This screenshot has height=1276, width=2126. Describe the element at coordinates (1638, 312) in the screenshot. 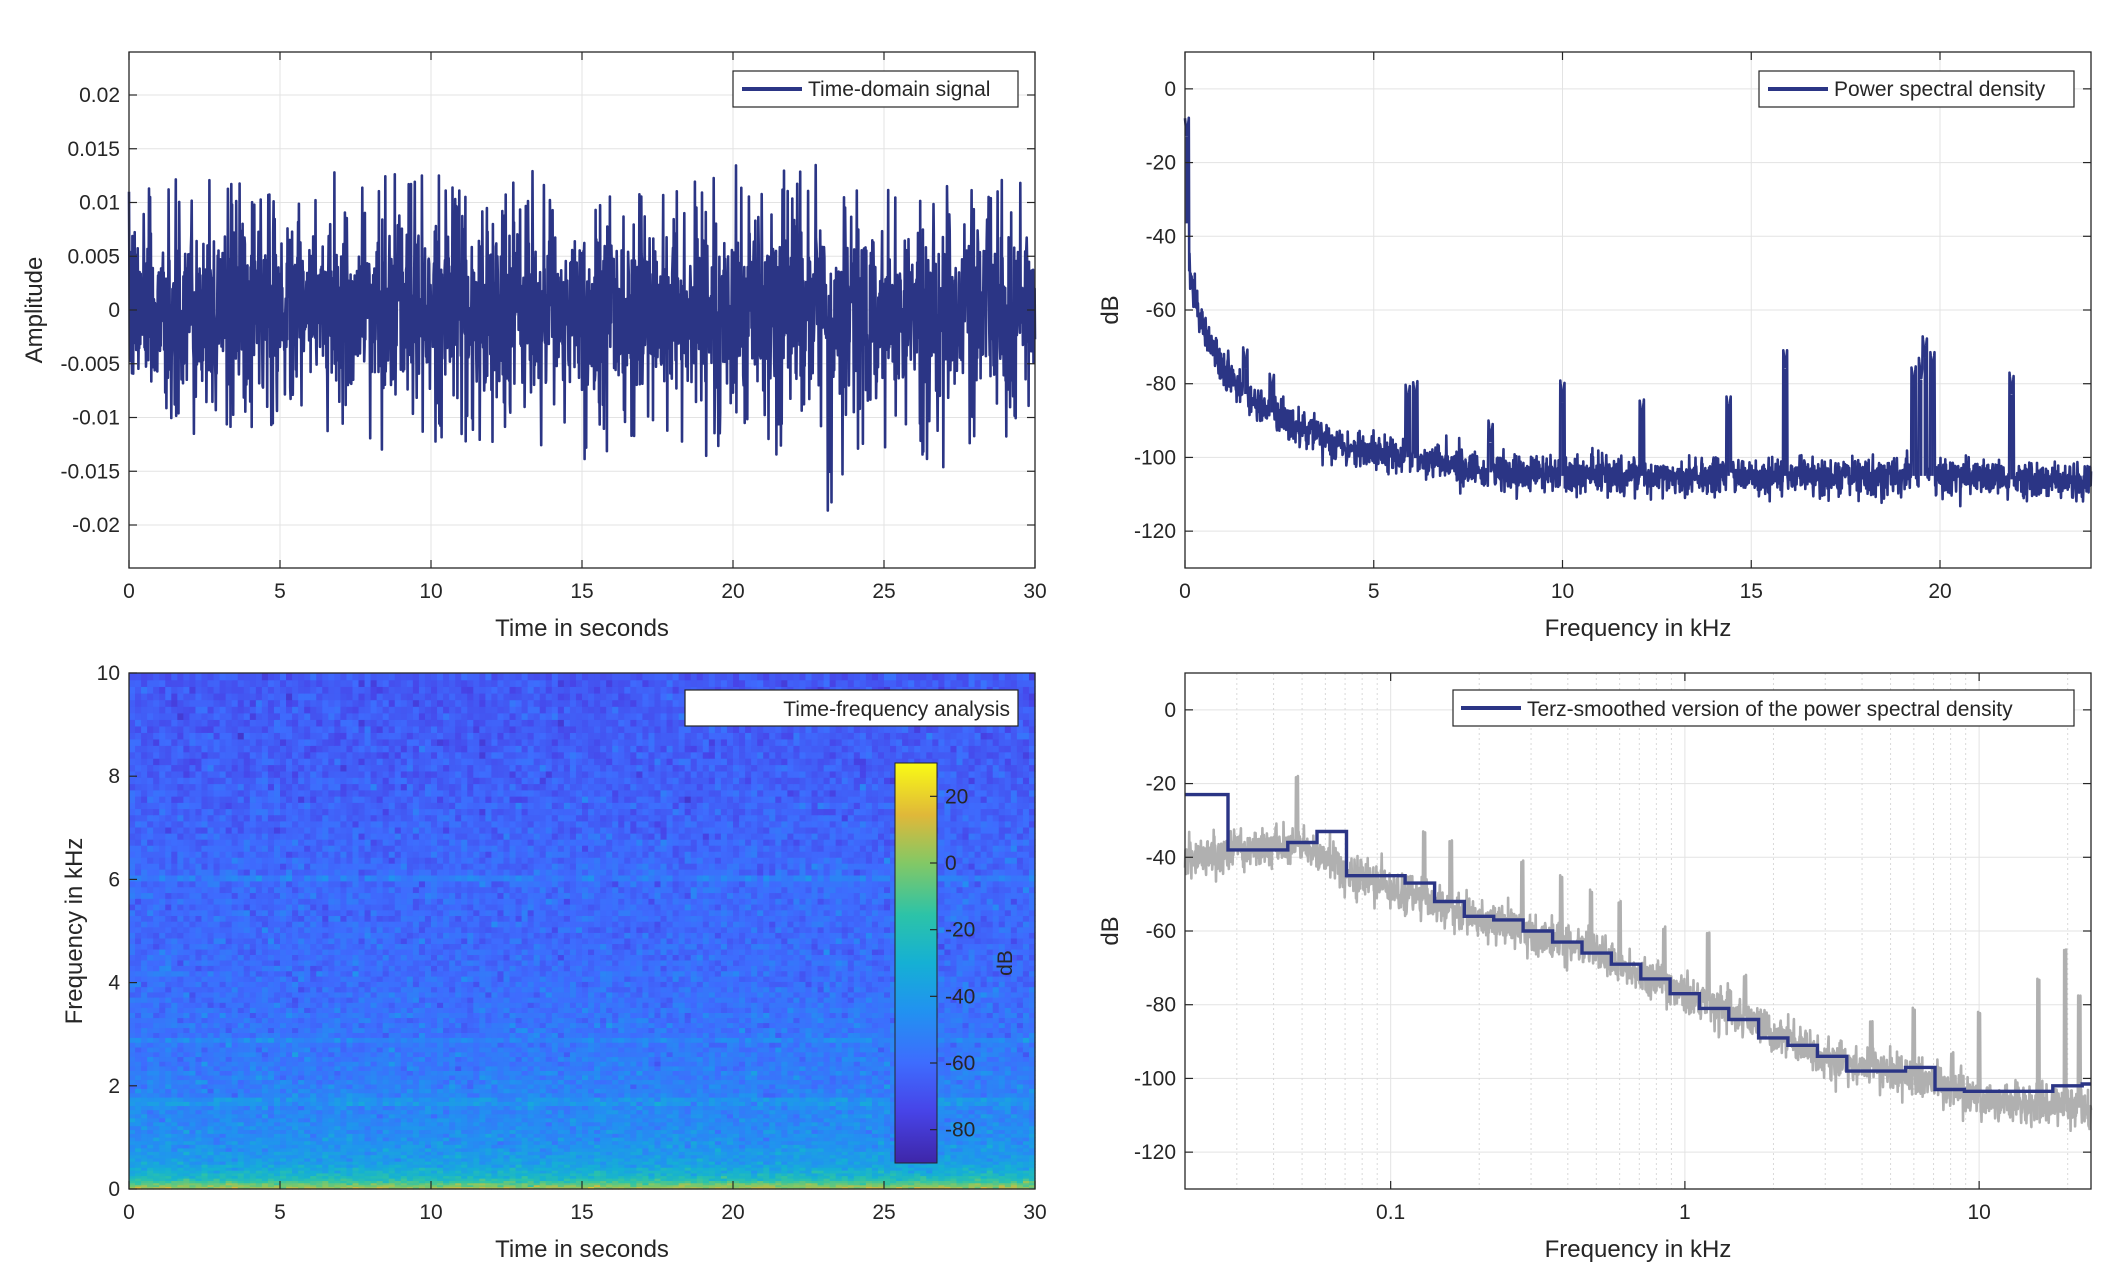

I see `plot-area` at that location.